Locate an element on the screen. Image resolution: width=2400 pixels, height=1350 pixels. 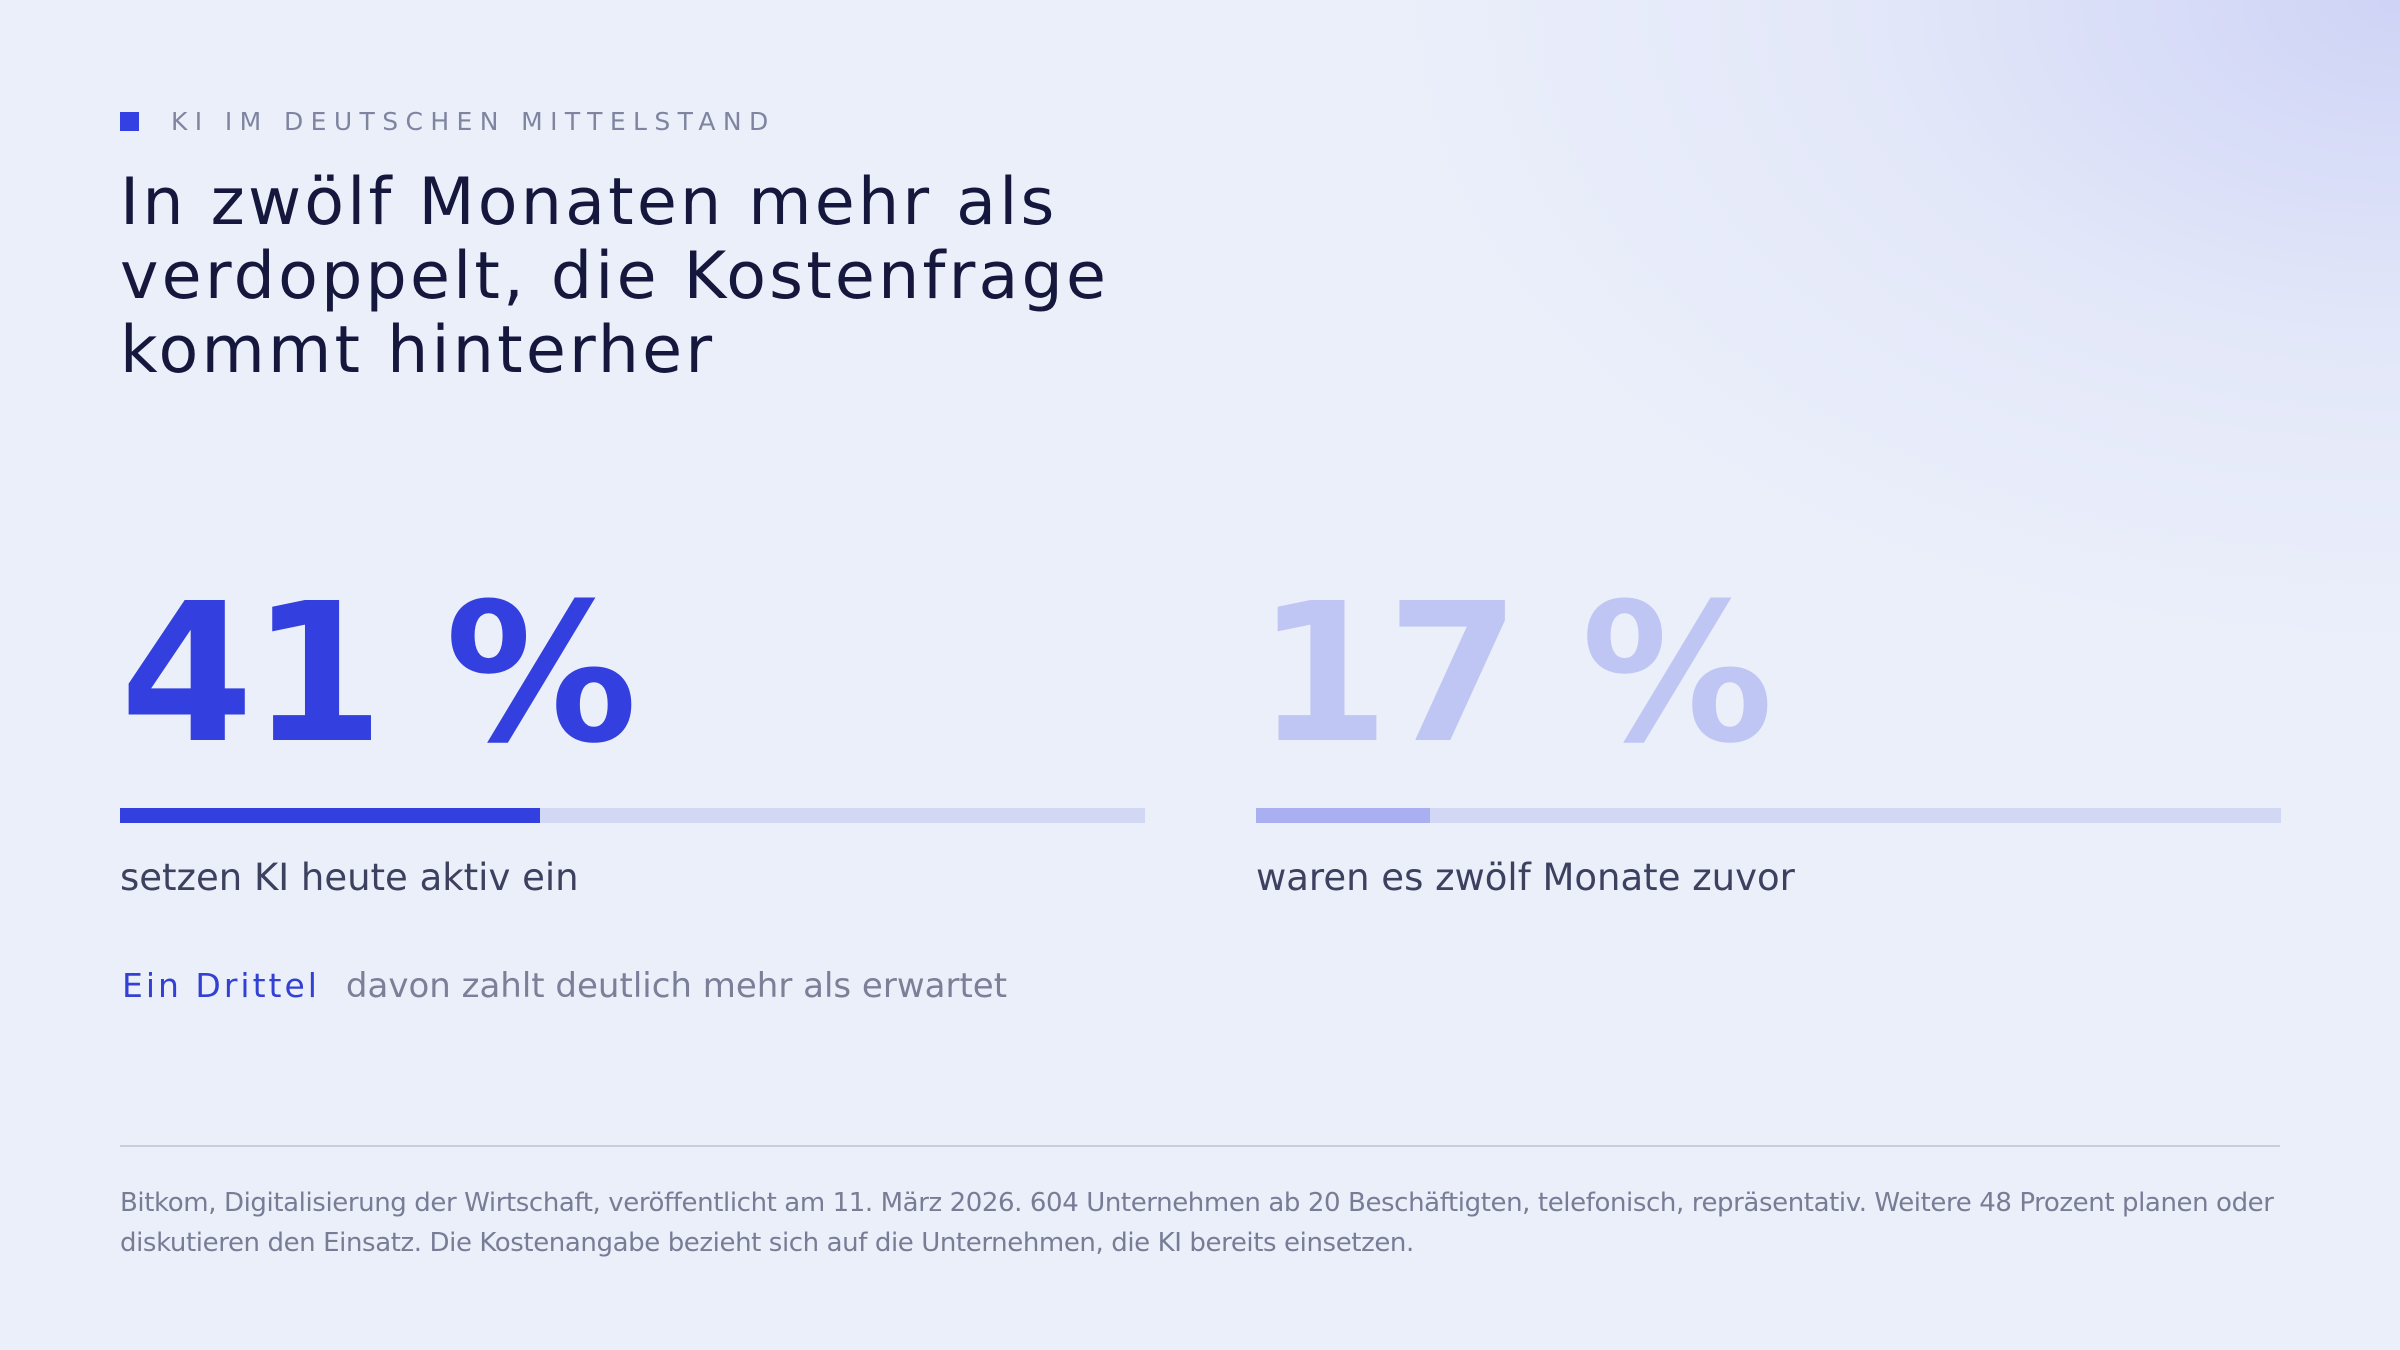
stat-previous-bar-track is located at coordinates (1768, 815).